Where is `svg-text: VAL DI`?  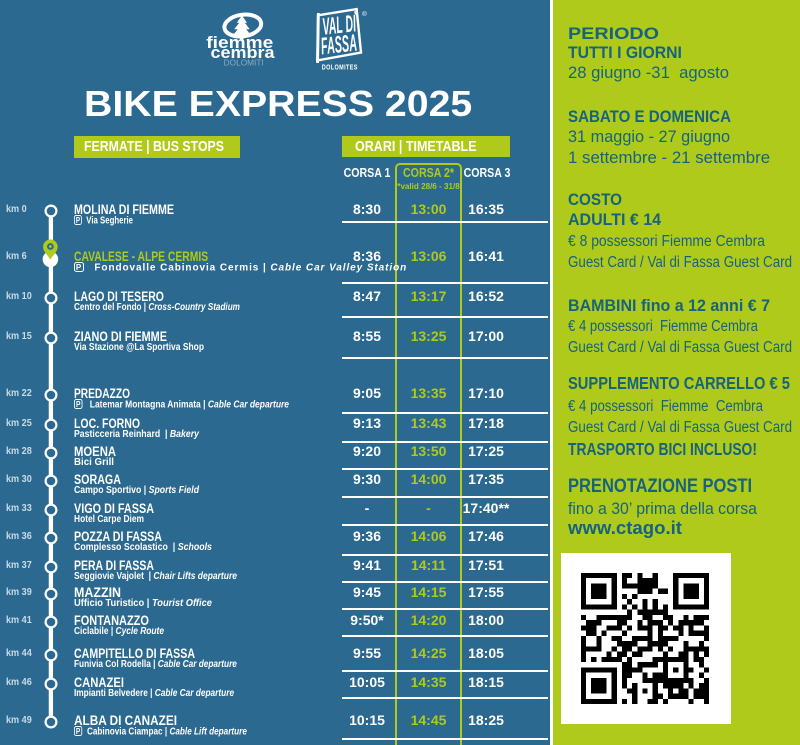 svg-text: VAL DI is located at coordinates (339, 25).